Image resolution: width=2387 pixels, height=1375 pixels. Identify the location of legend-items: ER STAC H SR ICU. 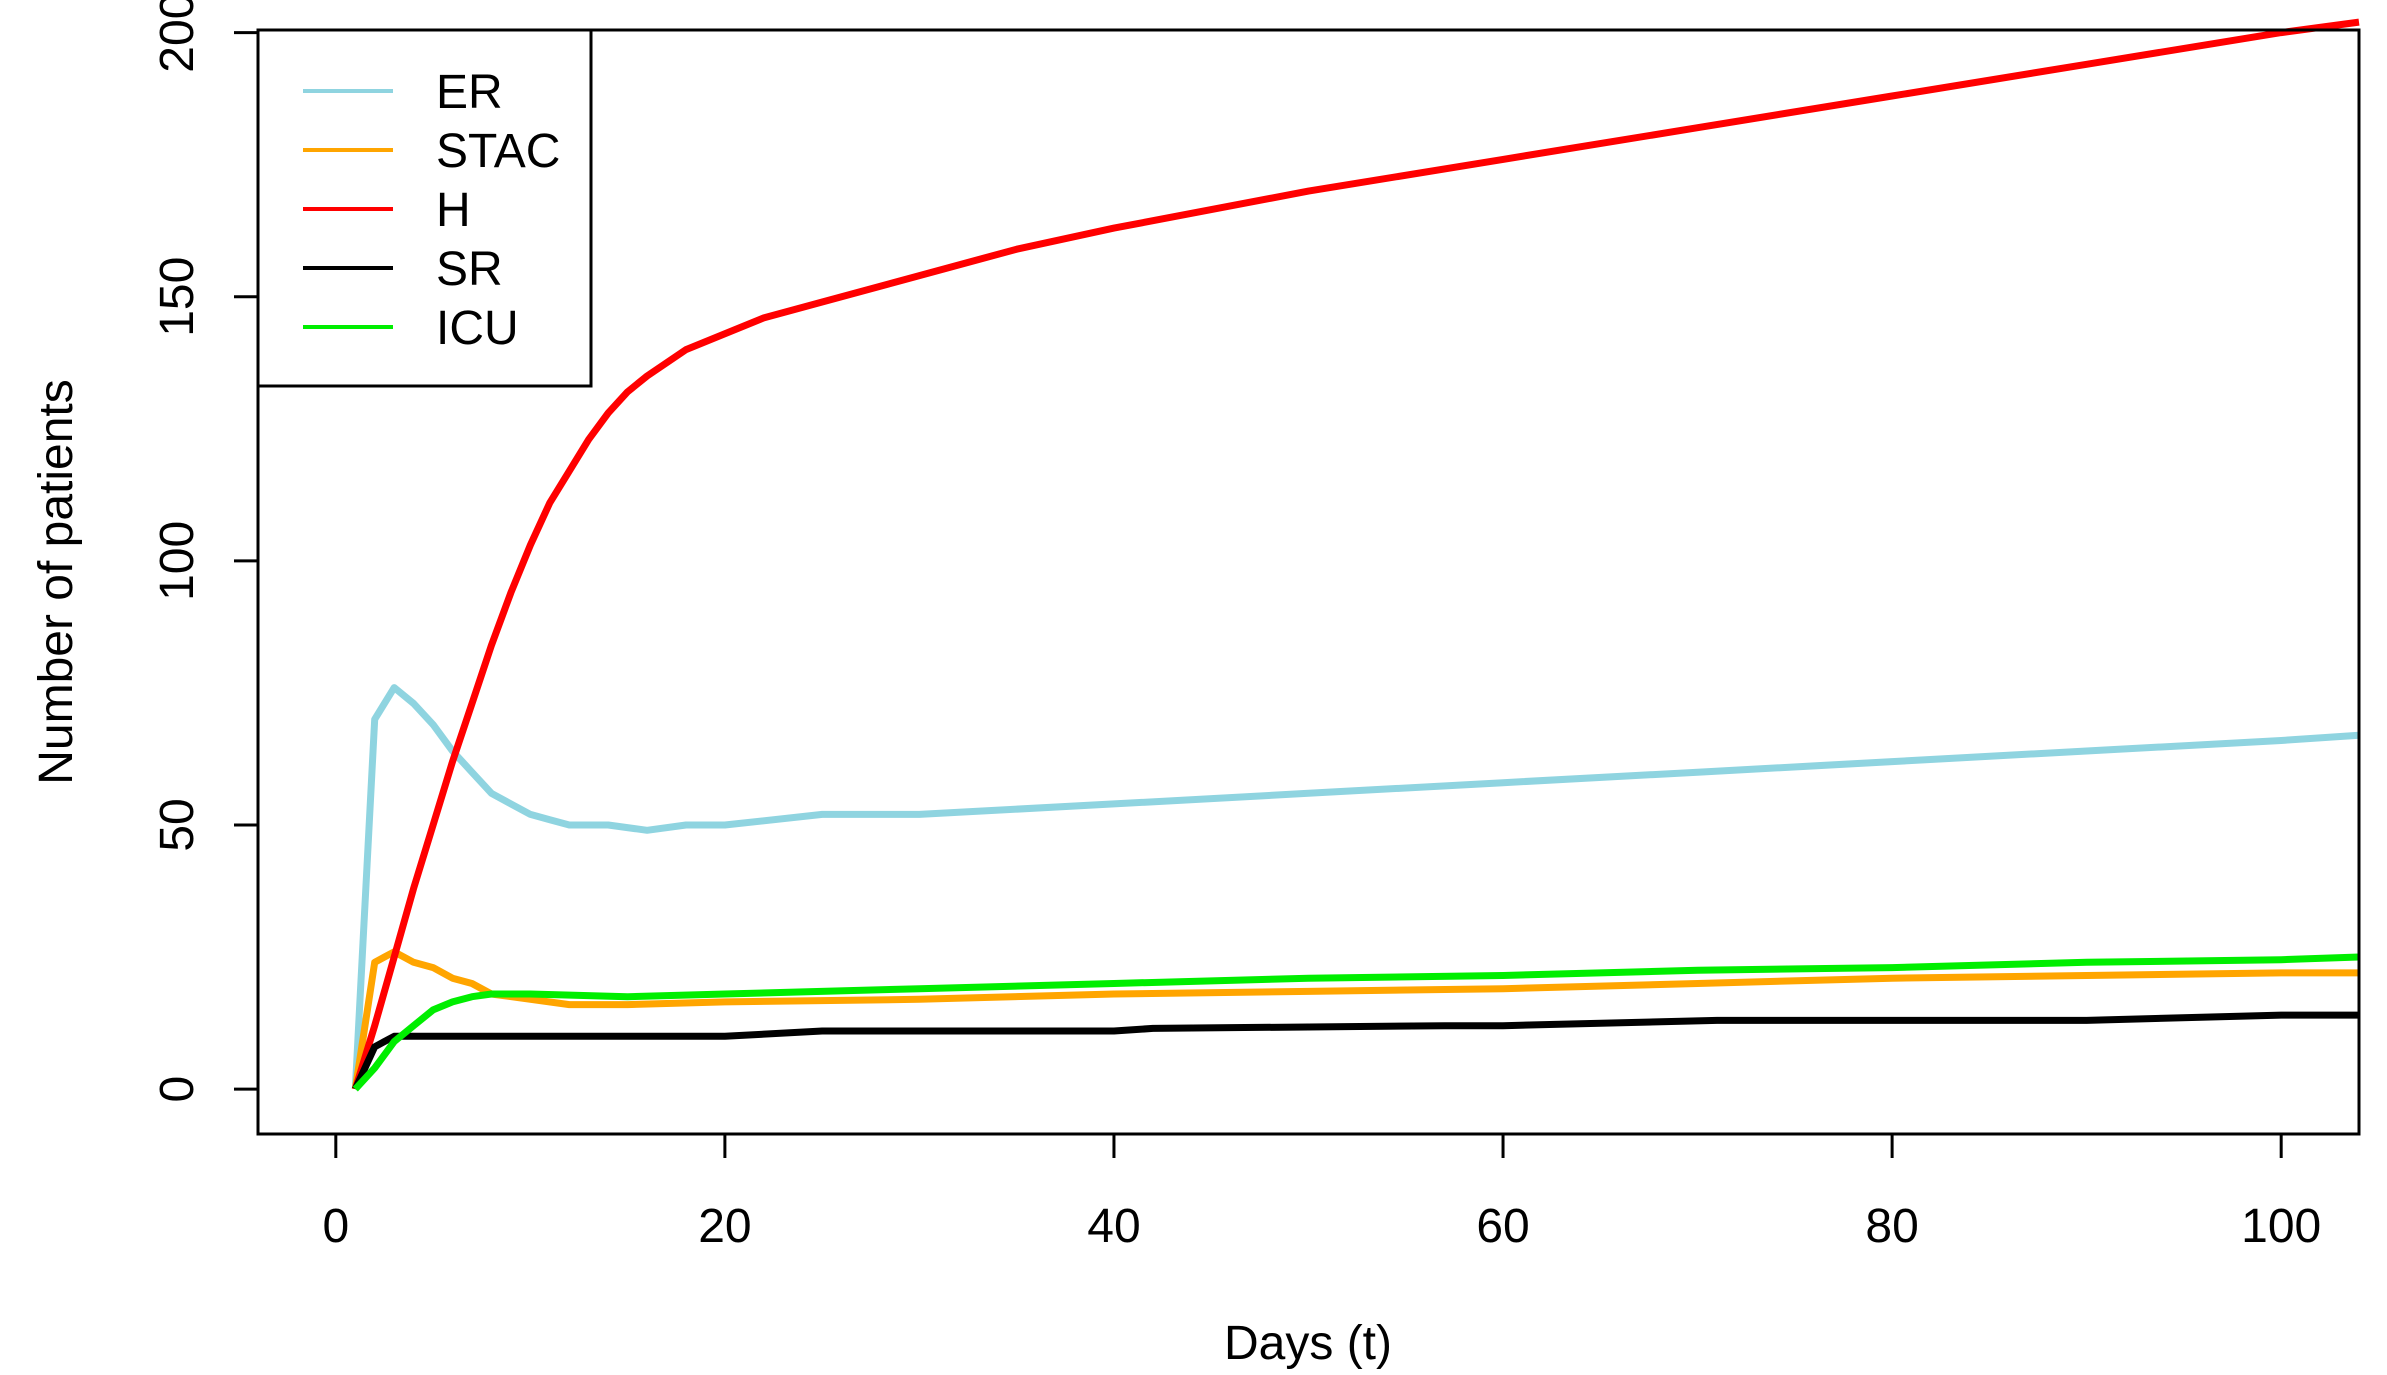
(431, 210).